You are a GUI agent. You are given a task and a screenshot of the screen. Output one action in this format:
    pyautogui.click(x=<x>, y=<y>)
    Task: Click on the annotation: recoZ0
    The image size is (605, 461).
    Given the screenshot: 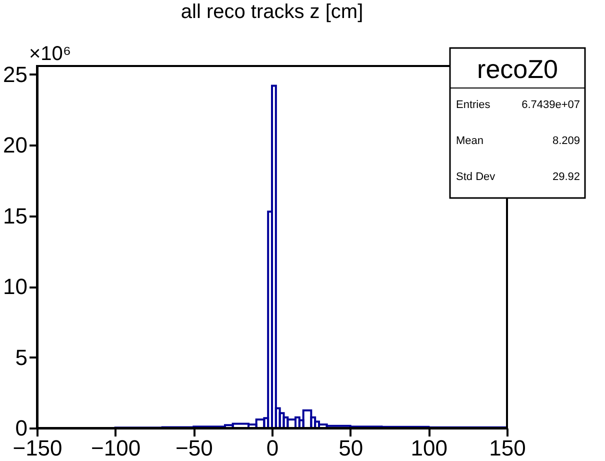 What is the action you would take?
    pyautogui.click(x=517, y=69)
    